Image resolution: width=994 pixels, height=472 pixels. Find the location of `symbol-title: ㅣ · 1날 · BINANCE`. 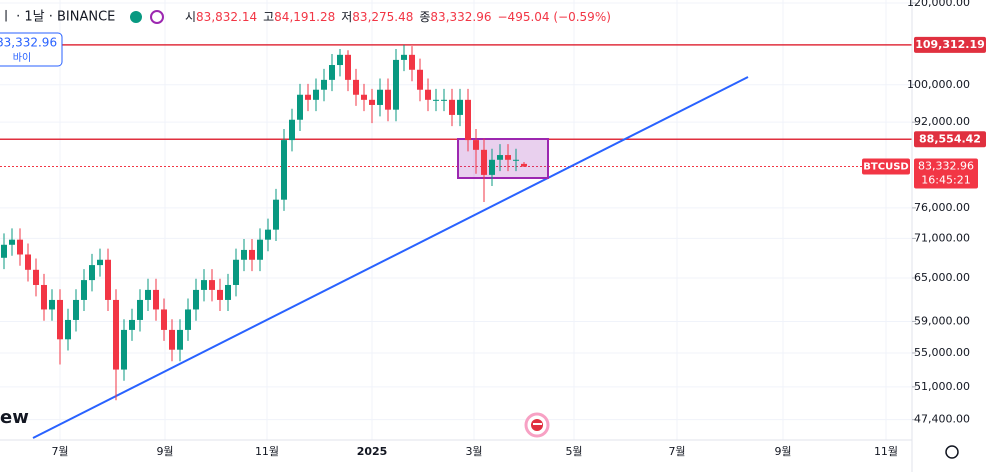

symbol-title: ㅣ · 1날 · BINANCE is located at coordinates (57, 17).